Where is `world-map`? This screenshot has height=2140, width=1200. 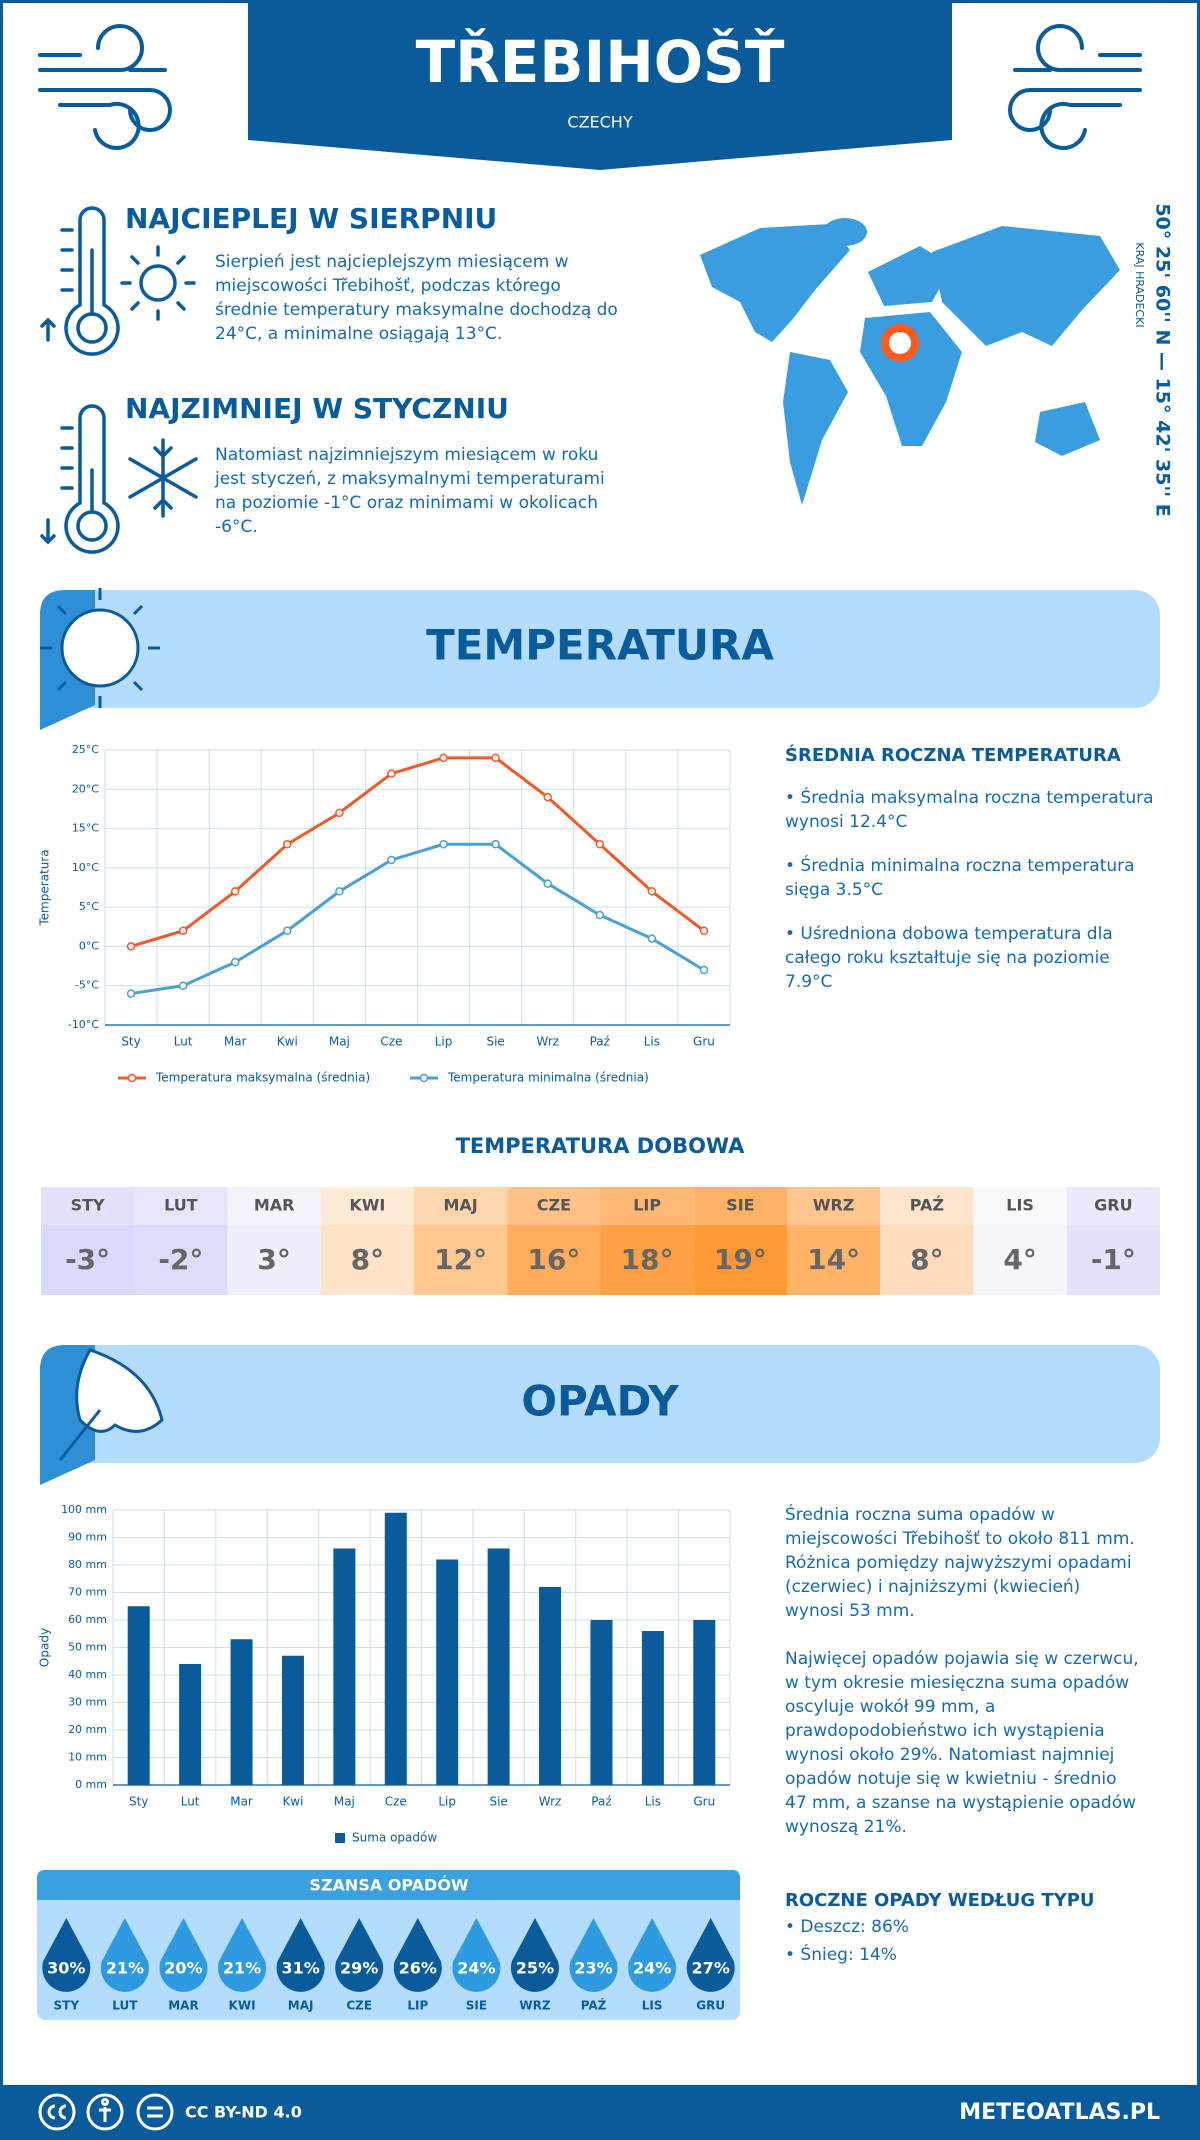
world-map is located at coordinates (910, 361).